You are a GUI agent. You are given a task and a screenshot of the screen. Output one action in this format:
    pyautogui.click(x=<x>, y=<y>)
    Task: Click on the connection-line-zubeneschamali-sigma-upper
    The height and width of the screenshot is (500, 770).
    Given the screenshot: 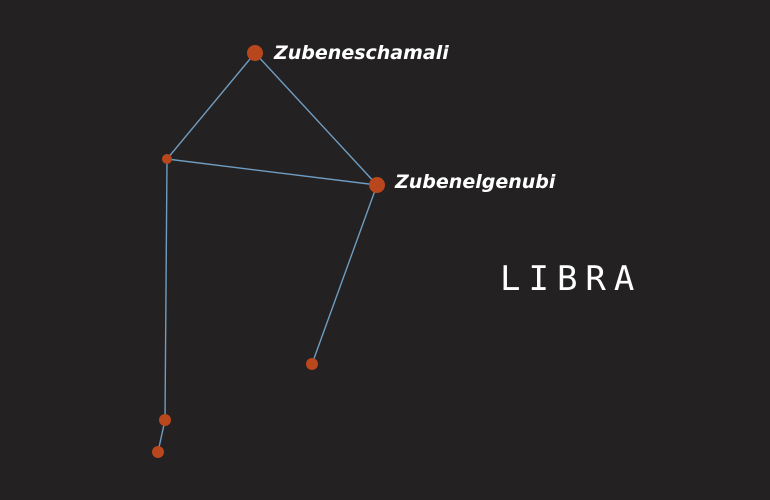 What is the action you would take?
    pyautogui.click(x=211, y=106)
    